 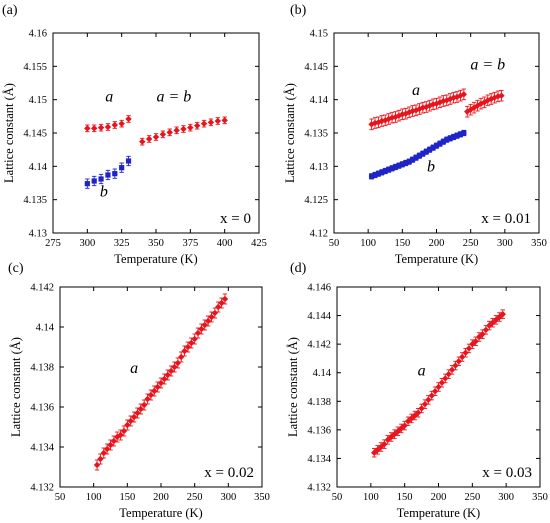 I want to click on x-axis-label: Temperature (K), so click(x=436, y=259).